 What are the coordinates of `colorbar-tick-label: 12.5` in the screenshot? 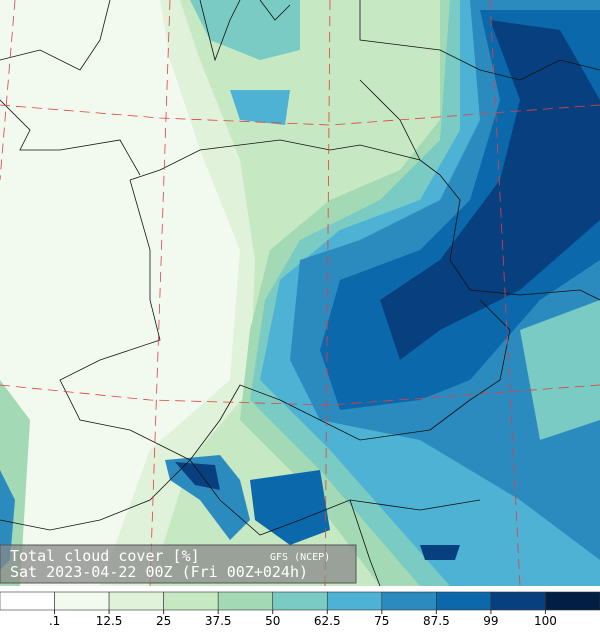 It's located at (109, 621).